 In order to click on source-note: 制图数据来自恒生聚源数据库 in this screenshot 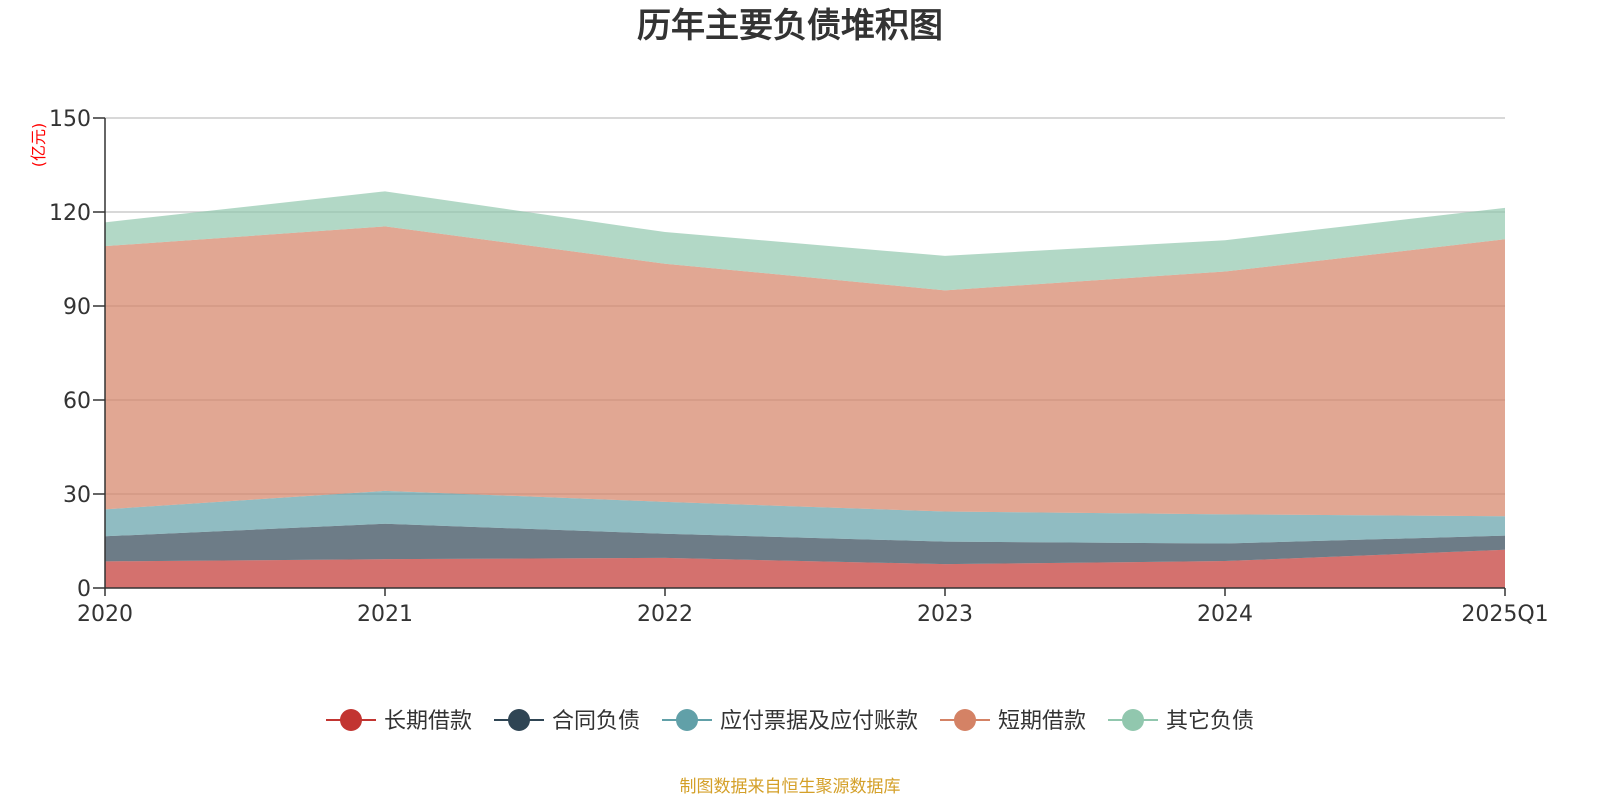, I will do `click(790, 787)`.